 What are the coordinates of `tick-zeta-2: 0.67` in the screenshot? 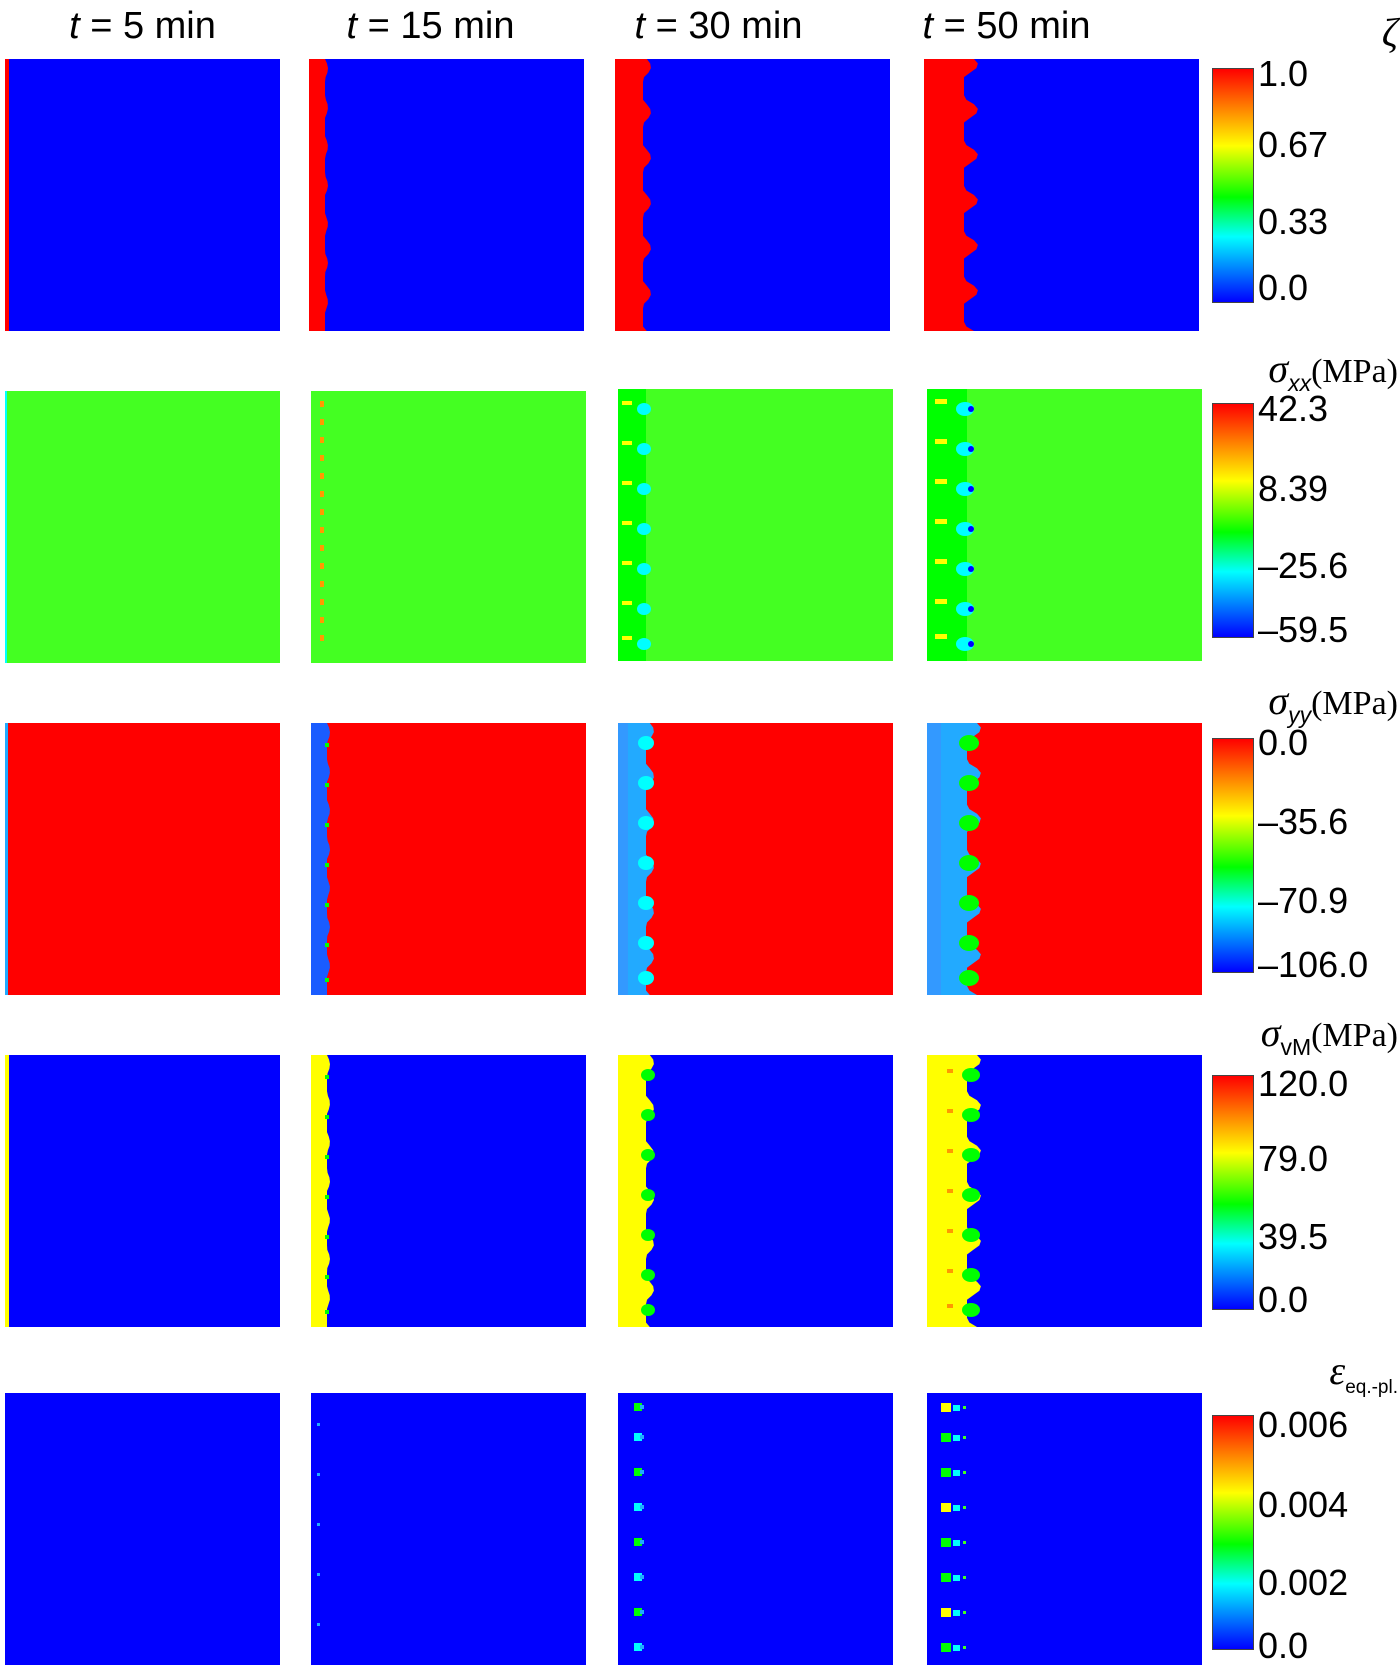 It's located at (1293, 144).